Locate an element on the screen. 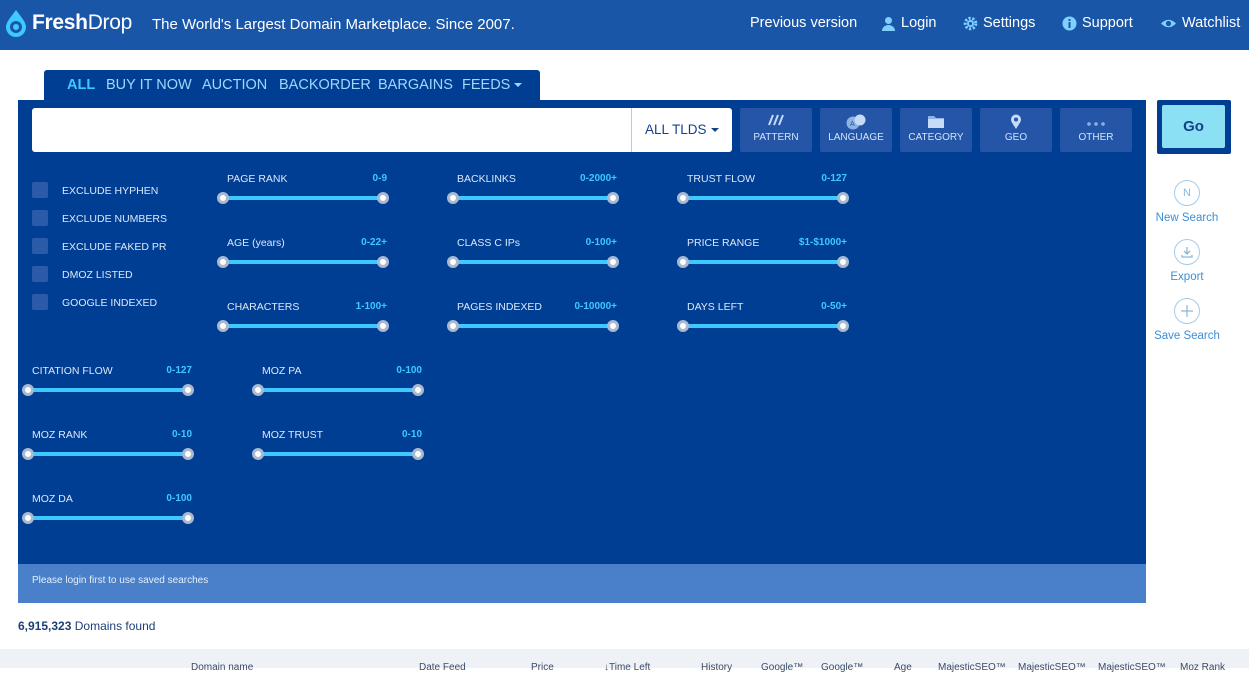 This screenshot has width=1249, height=673. moz-pa-max-handle is located at coordinates (418, 390).